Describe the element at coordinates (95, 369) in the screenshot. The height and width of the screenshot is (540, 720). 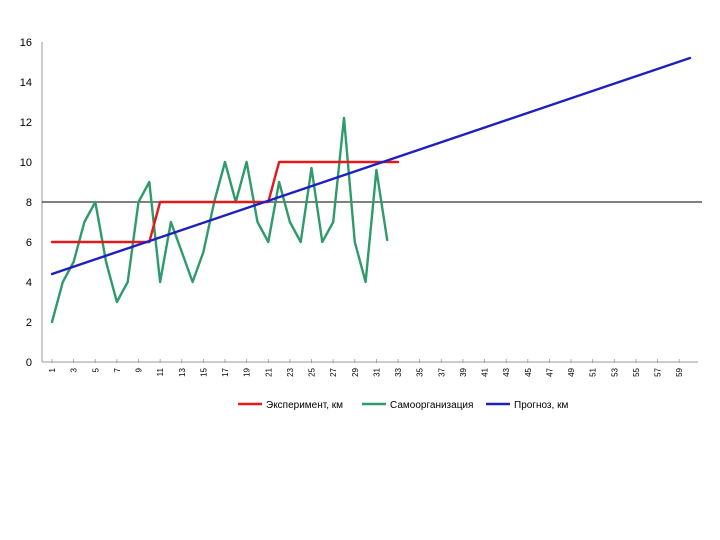
I see `x-tick-label: 5` at that location.